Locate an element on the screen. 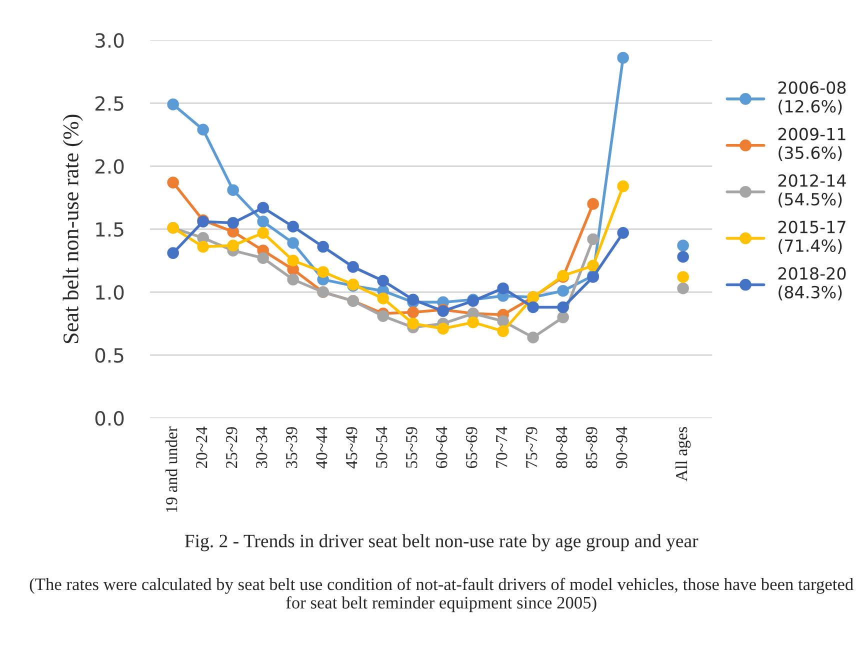  x-tick-label: 85~89 is located at coordinates (592, 447).